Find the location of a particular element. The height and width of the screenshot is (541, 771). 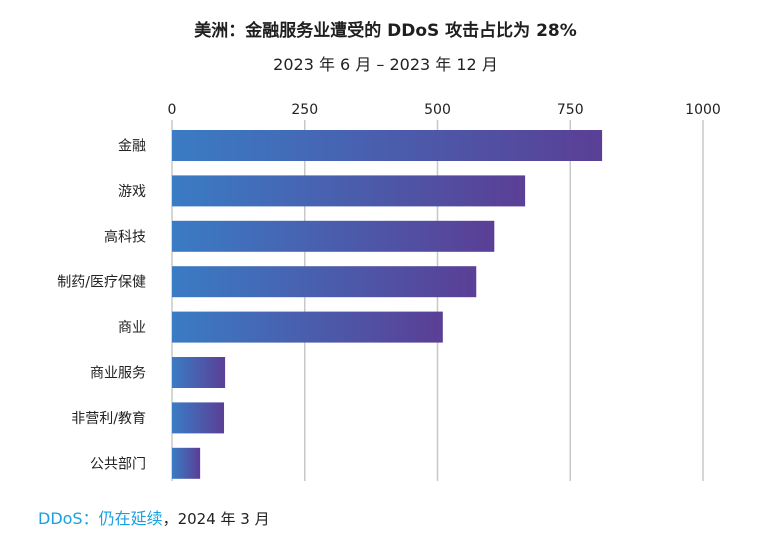

category-label: 非营利/教育 is located at coordinates (108, 419).